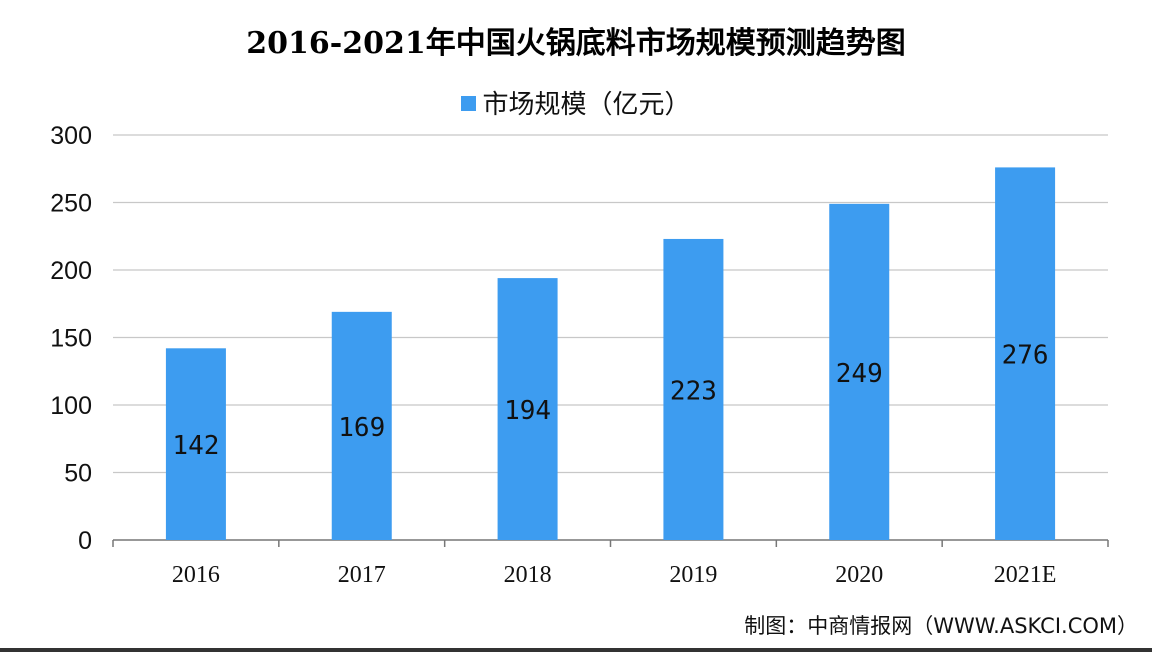 The height and width of the screenshot is (652, 1152). What do you see at coordinates (71, 339) in the screenshot?
I see `y-tick-label: 150` at bounding box center [71, 339].